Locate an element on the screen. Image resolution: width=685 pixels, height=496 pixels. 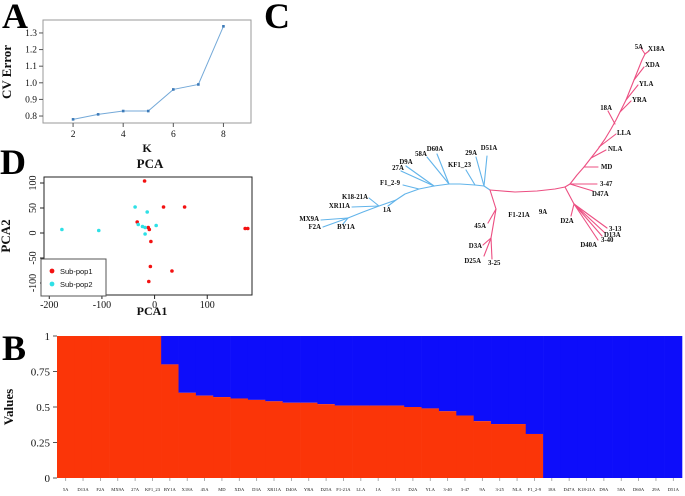
tree-tip-label: X18A is located at coordinates (656, 49).